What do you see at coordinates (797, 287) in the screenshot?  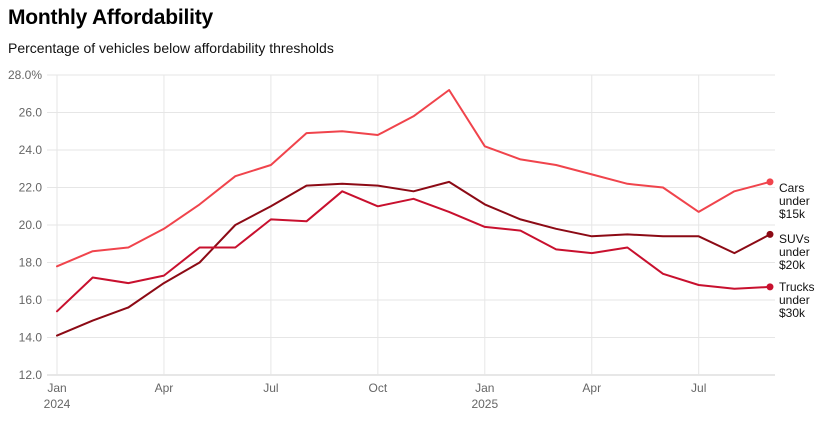 I see `legend-label: Trucks` at bounding box center [797, 287].